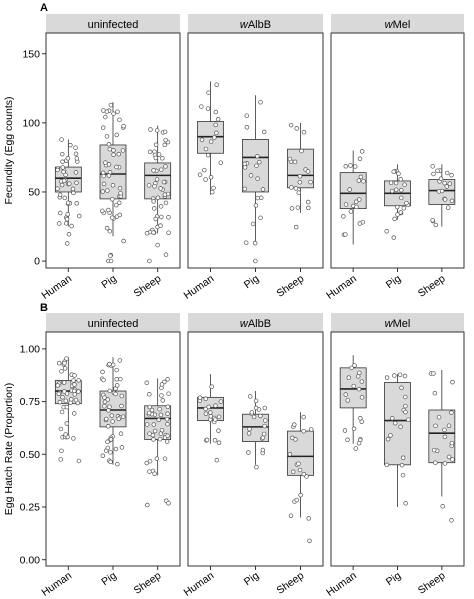  What do you see at coordinates (37, 262) in the screenshot?
I see `y-tick-label: 0` at bounding box center [37, 262].